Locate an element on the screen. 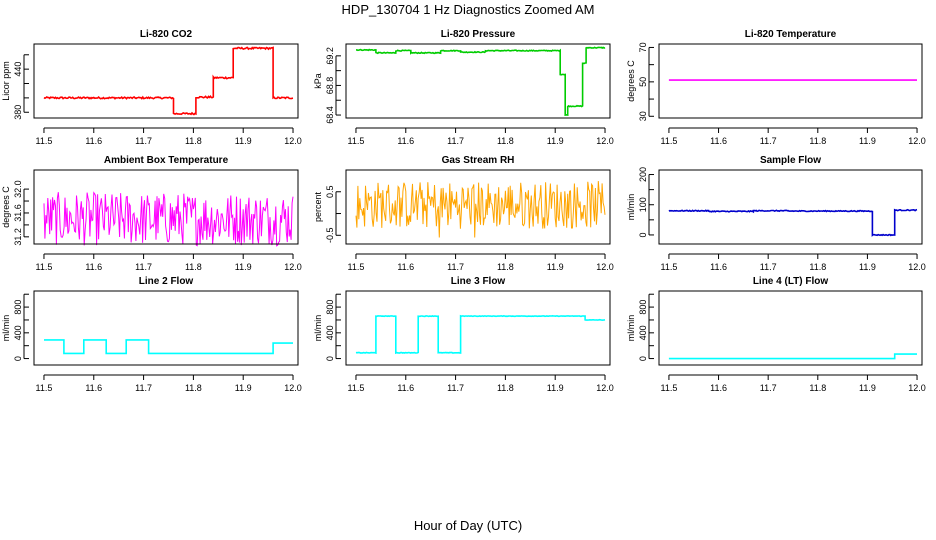  y-tick-label: 440 is located at coordinates (18, 69).